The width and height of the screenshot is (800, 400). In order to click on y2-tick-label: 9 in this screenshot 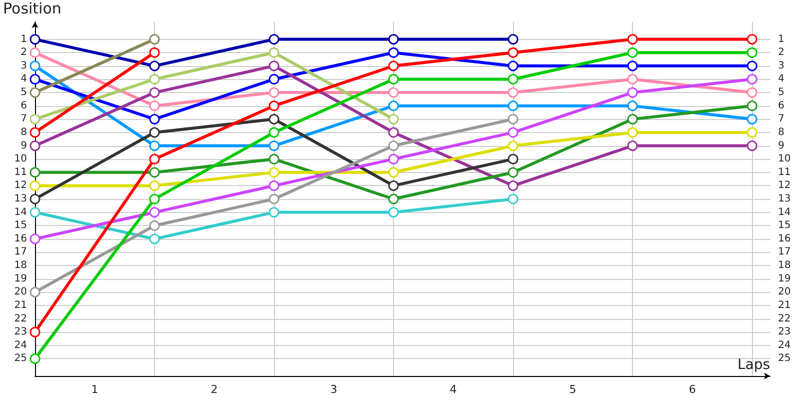, I will do `click(781, 146)`.